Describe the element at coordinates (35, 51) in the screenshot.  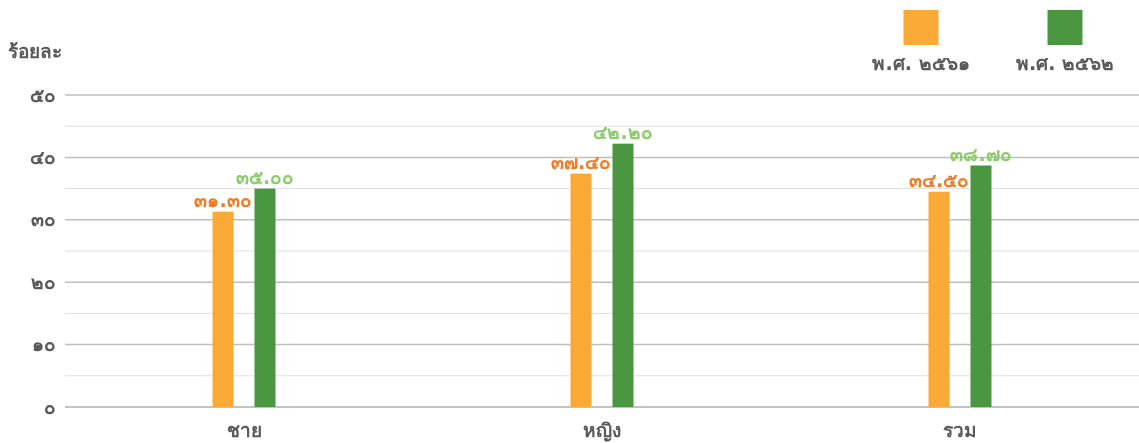
I see `y-axis-title: ร้อยละ` at that location.